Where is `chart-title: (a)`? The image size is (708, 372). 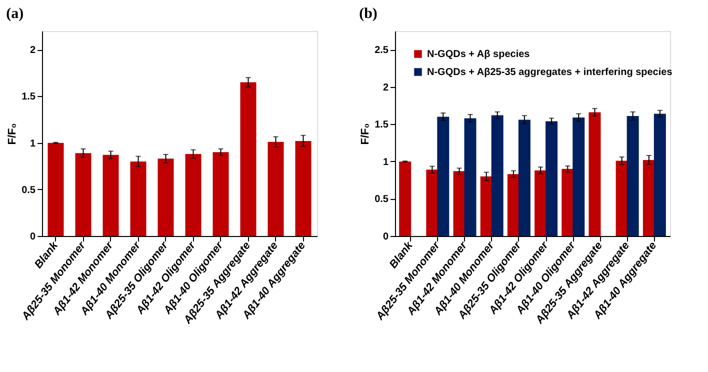
chart-title: (a) is located at coordinates (15, 14).